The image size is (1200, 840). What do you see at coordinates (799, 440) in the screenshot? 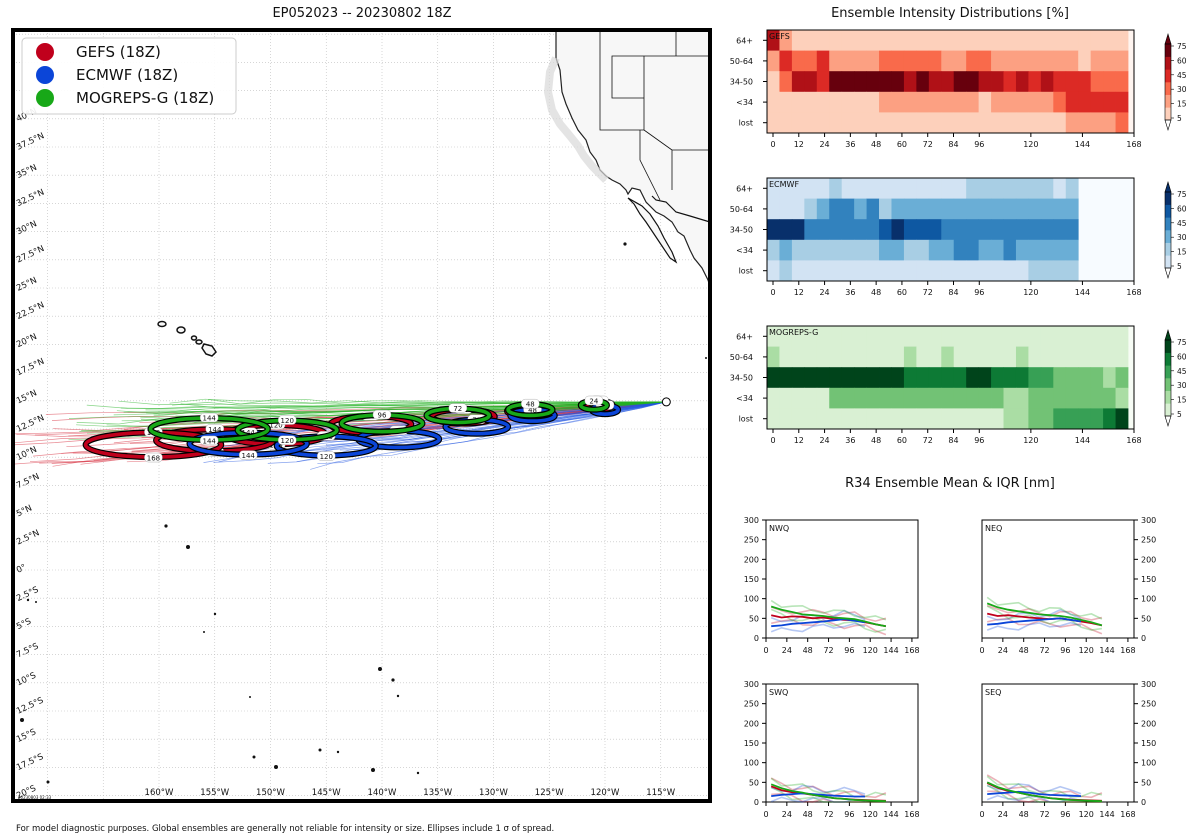
I see `heatmap-x-tick: 12` at bounding box center [799, 440].